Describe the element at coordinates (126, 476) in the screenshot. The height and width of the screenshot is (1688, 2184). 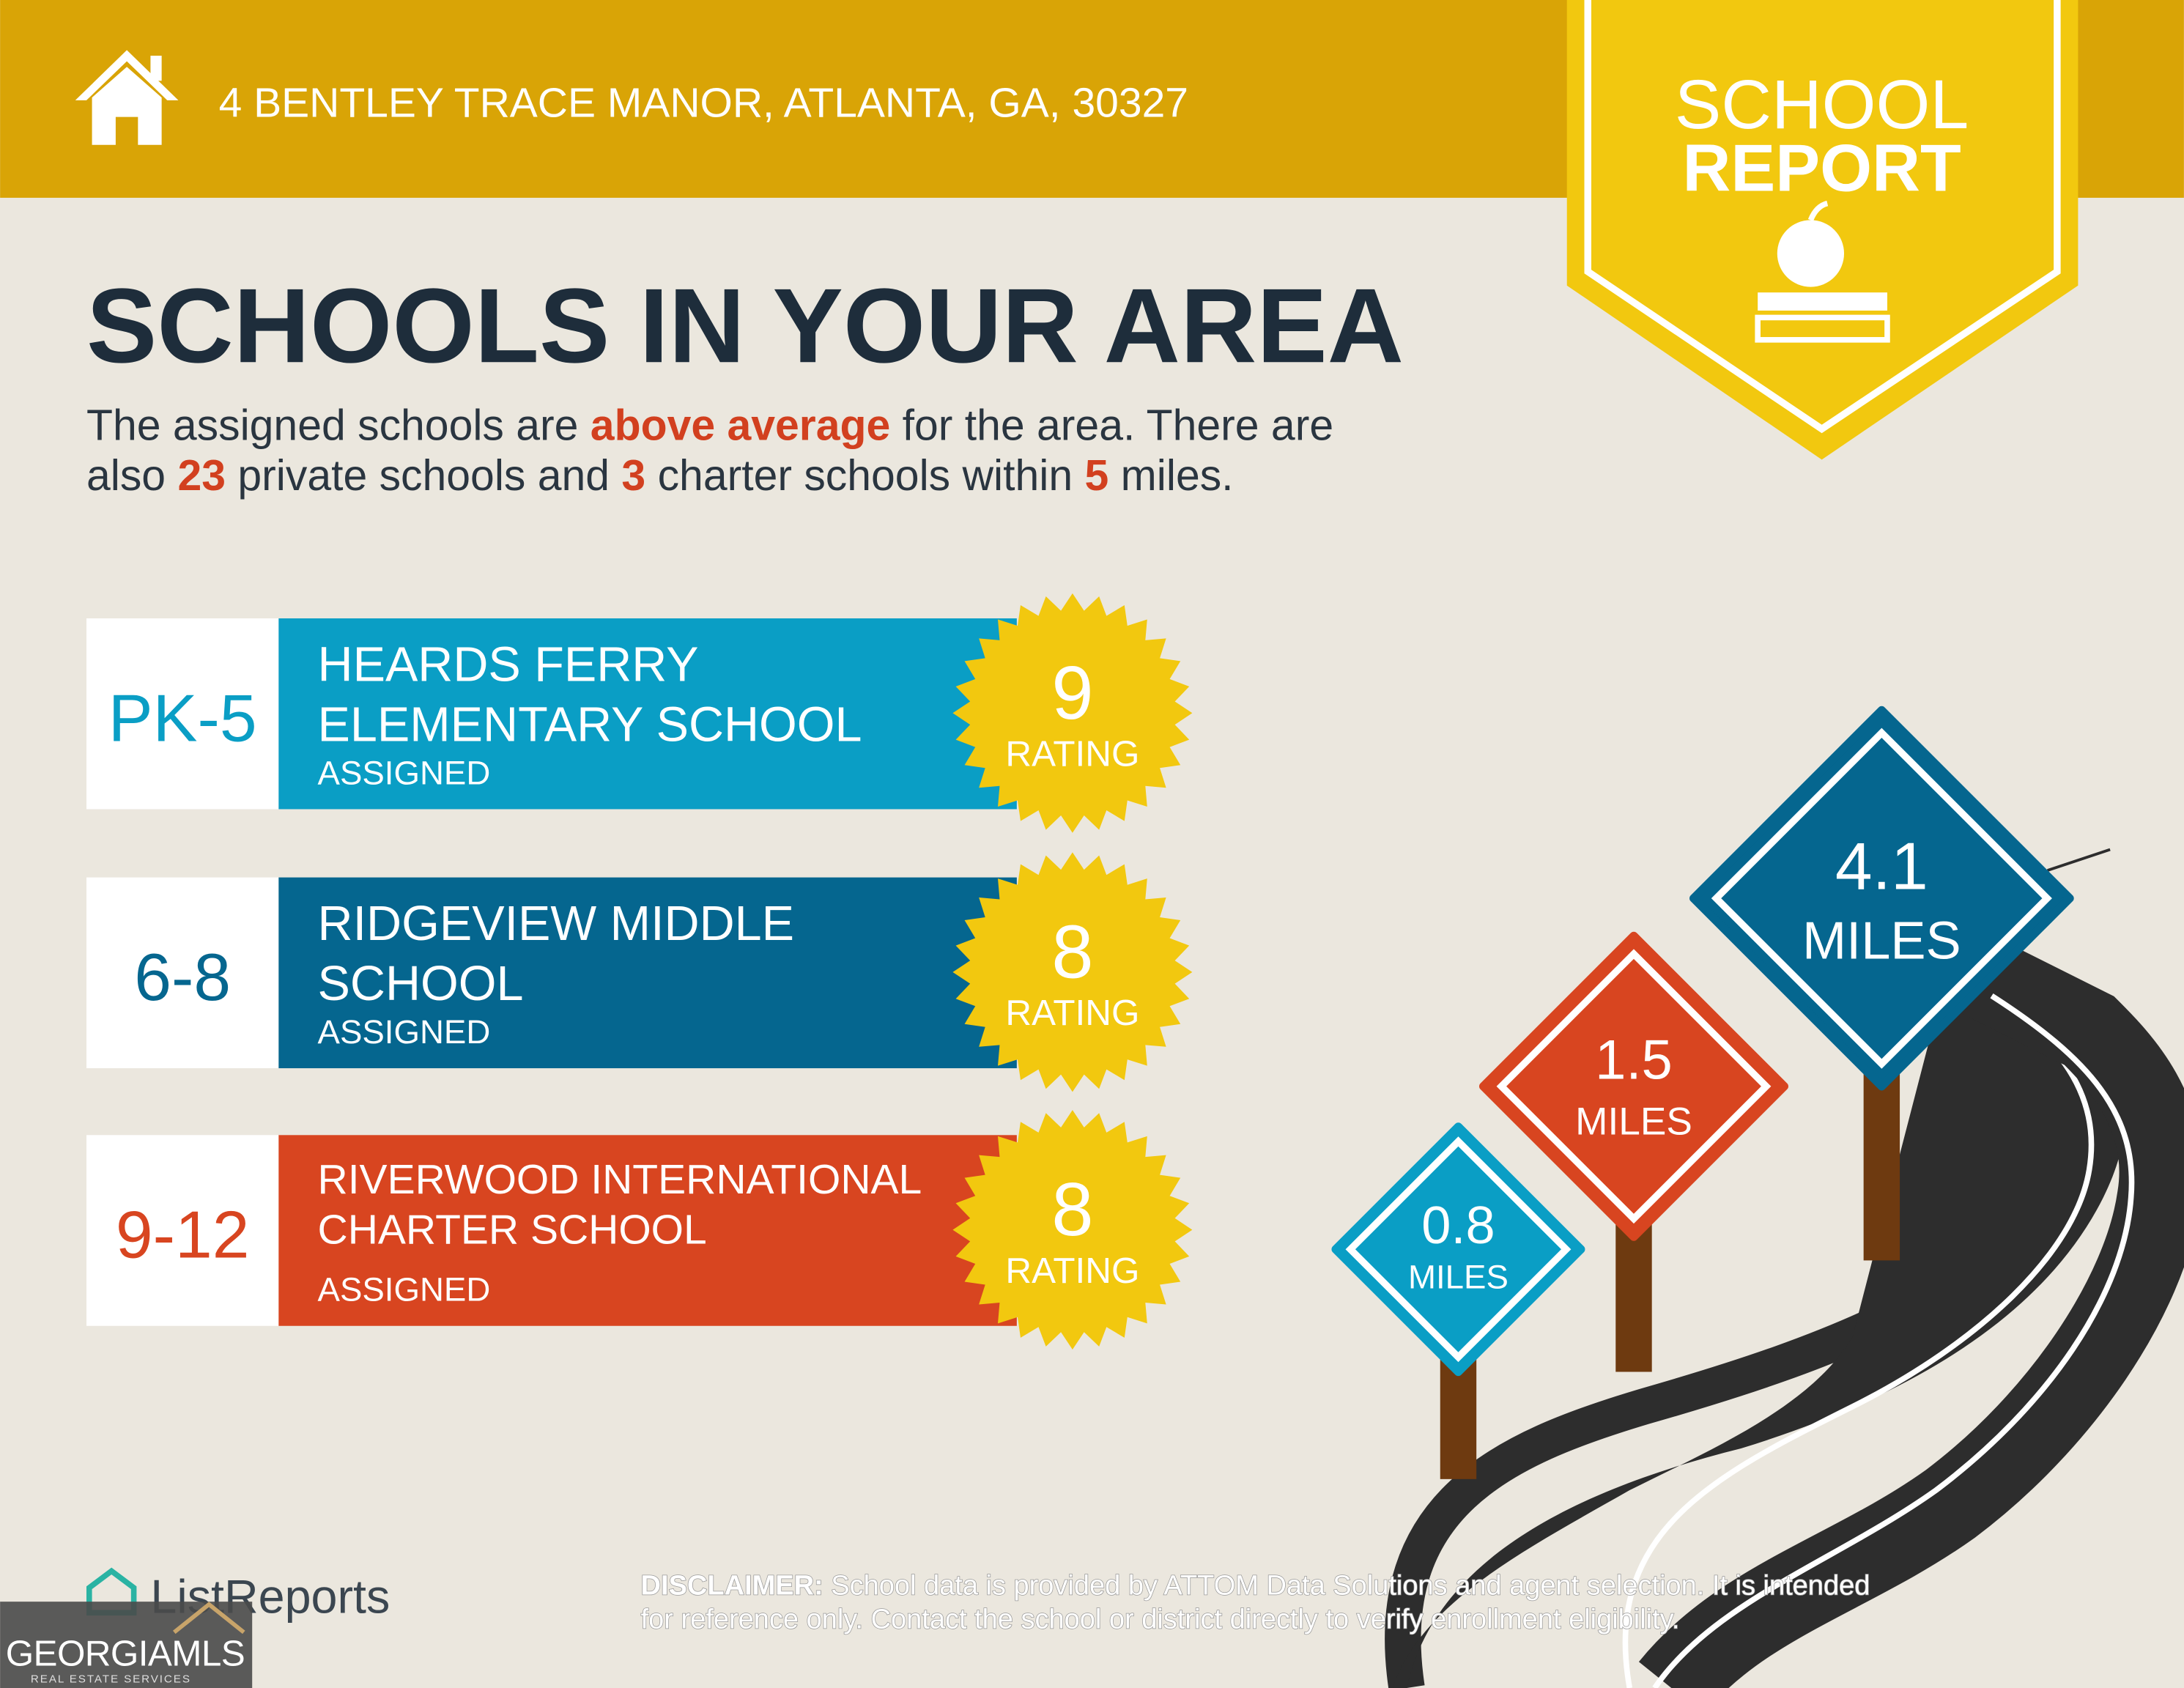
I see `intro-text: also` at that location.